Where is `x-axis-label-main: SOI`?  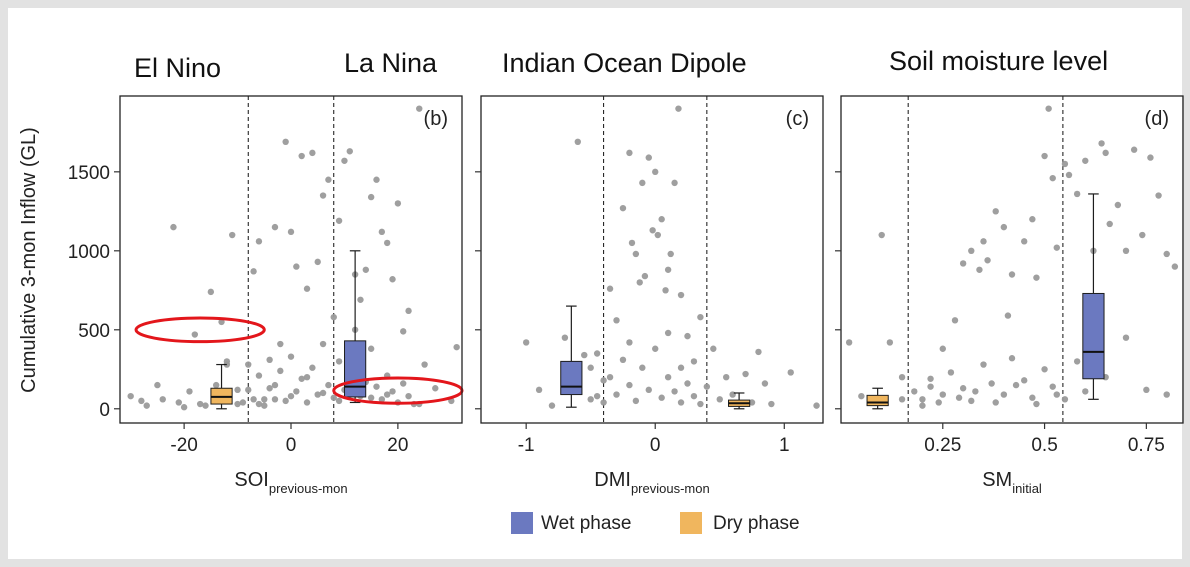
x-axis-label-main: SOI is located at coordinates (251, 480).